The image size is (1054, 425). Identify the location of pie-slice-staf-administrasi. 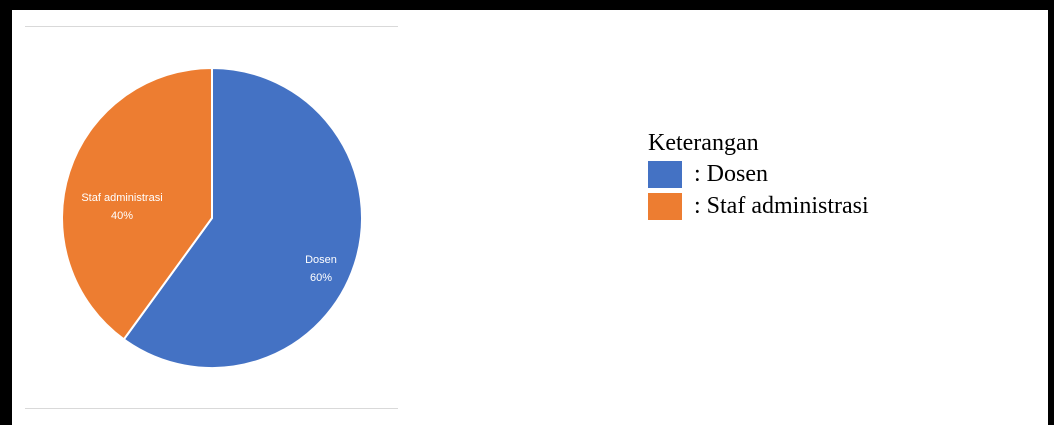
(137, 203).